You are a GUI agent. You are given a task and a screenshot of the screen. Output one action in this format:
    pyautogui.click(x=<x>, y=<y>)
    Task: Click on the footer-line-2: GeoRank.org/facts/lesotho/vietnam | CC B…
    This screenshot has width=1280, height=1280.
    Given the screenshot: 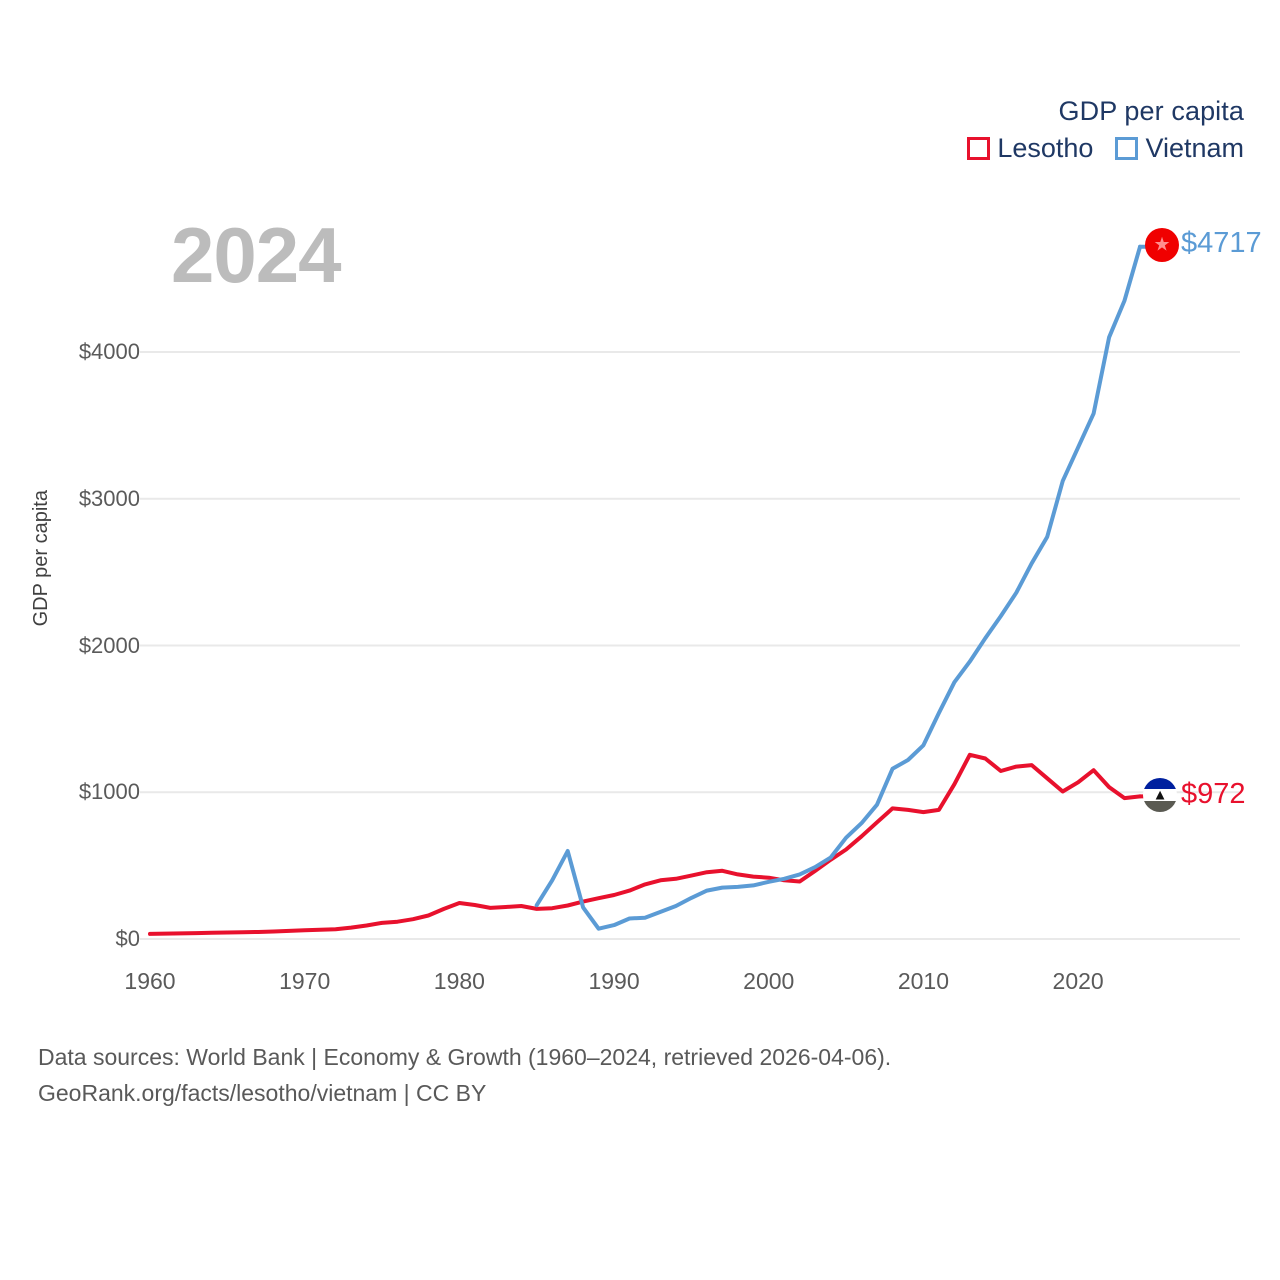 What is the action you would take?
    pyautogui.click(x=262, y=1092)
    